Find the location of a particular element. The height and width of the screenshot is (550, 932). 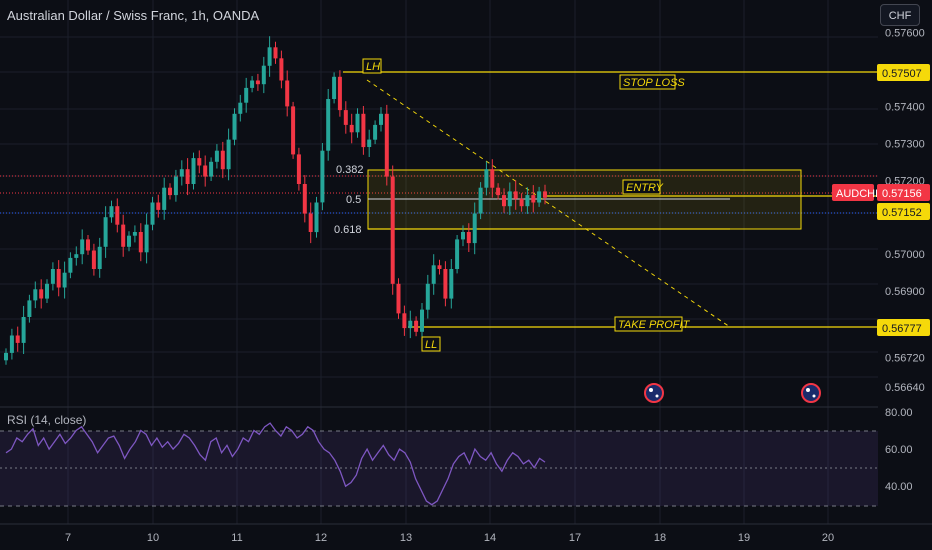

price-tick-label: 0.57600 is located at coordinates (905, 34).